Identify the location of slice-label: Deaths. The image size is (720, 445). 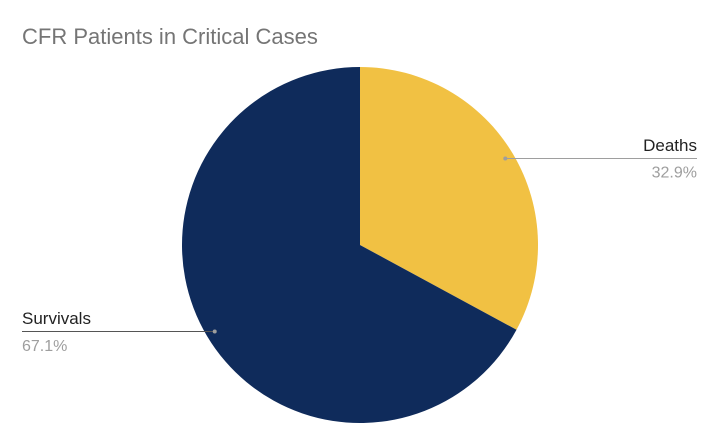
(670, 145).